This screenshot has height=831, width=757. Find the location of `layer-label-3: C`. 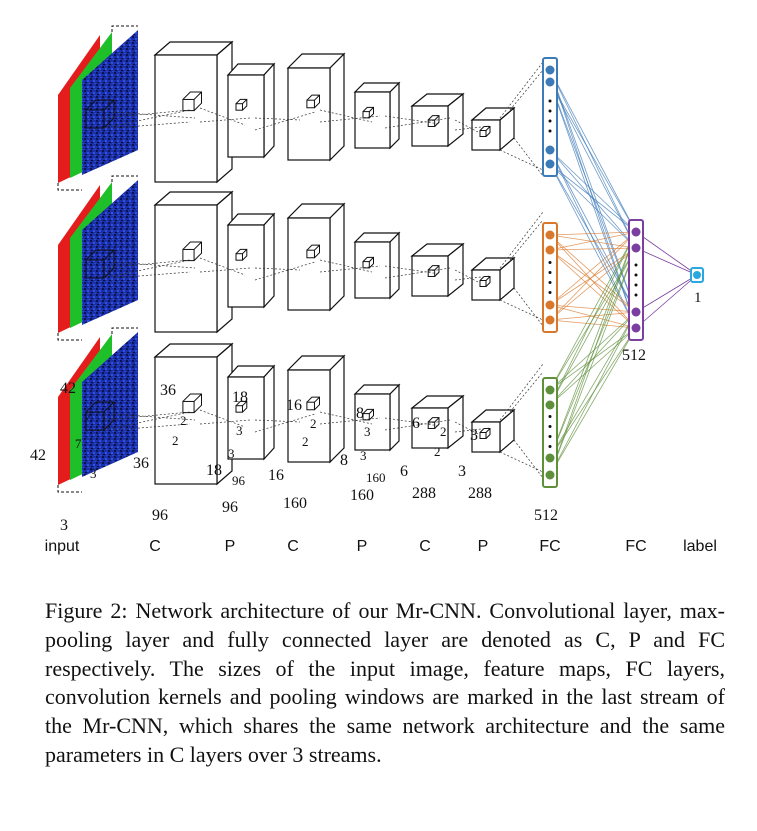

layer-label-3: C is located at coordinates (293, 546).